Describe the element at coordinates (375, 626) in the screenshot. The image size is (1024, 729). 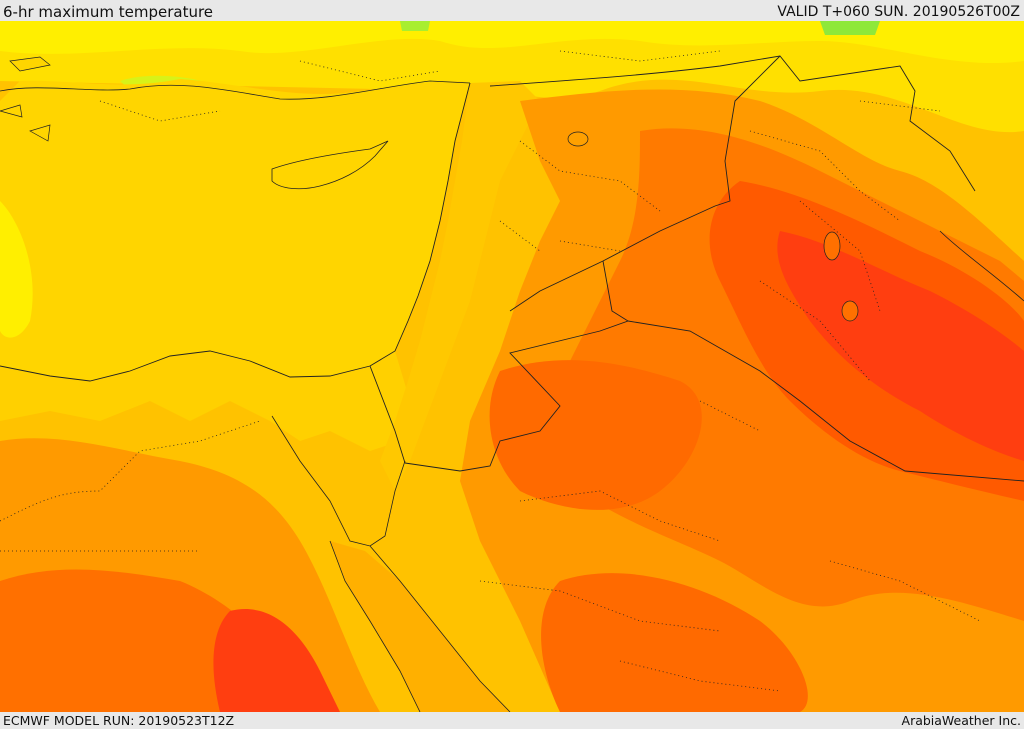
I see `egypt-red-sea-coast` at that location.